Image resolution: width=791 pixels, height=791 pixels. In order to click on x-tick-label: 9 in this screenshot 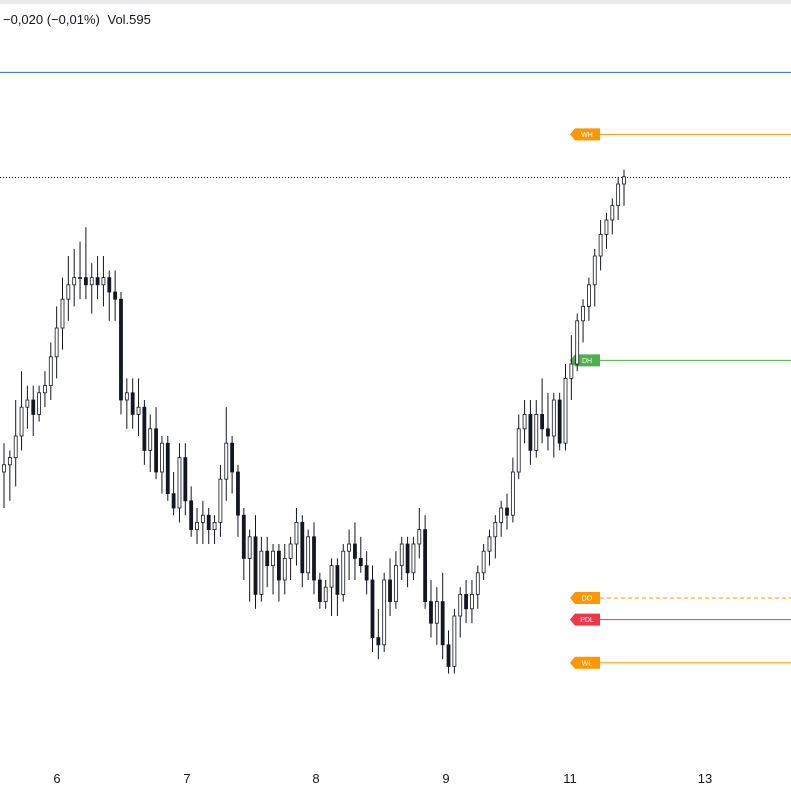, I will do `click(445, 778)`.